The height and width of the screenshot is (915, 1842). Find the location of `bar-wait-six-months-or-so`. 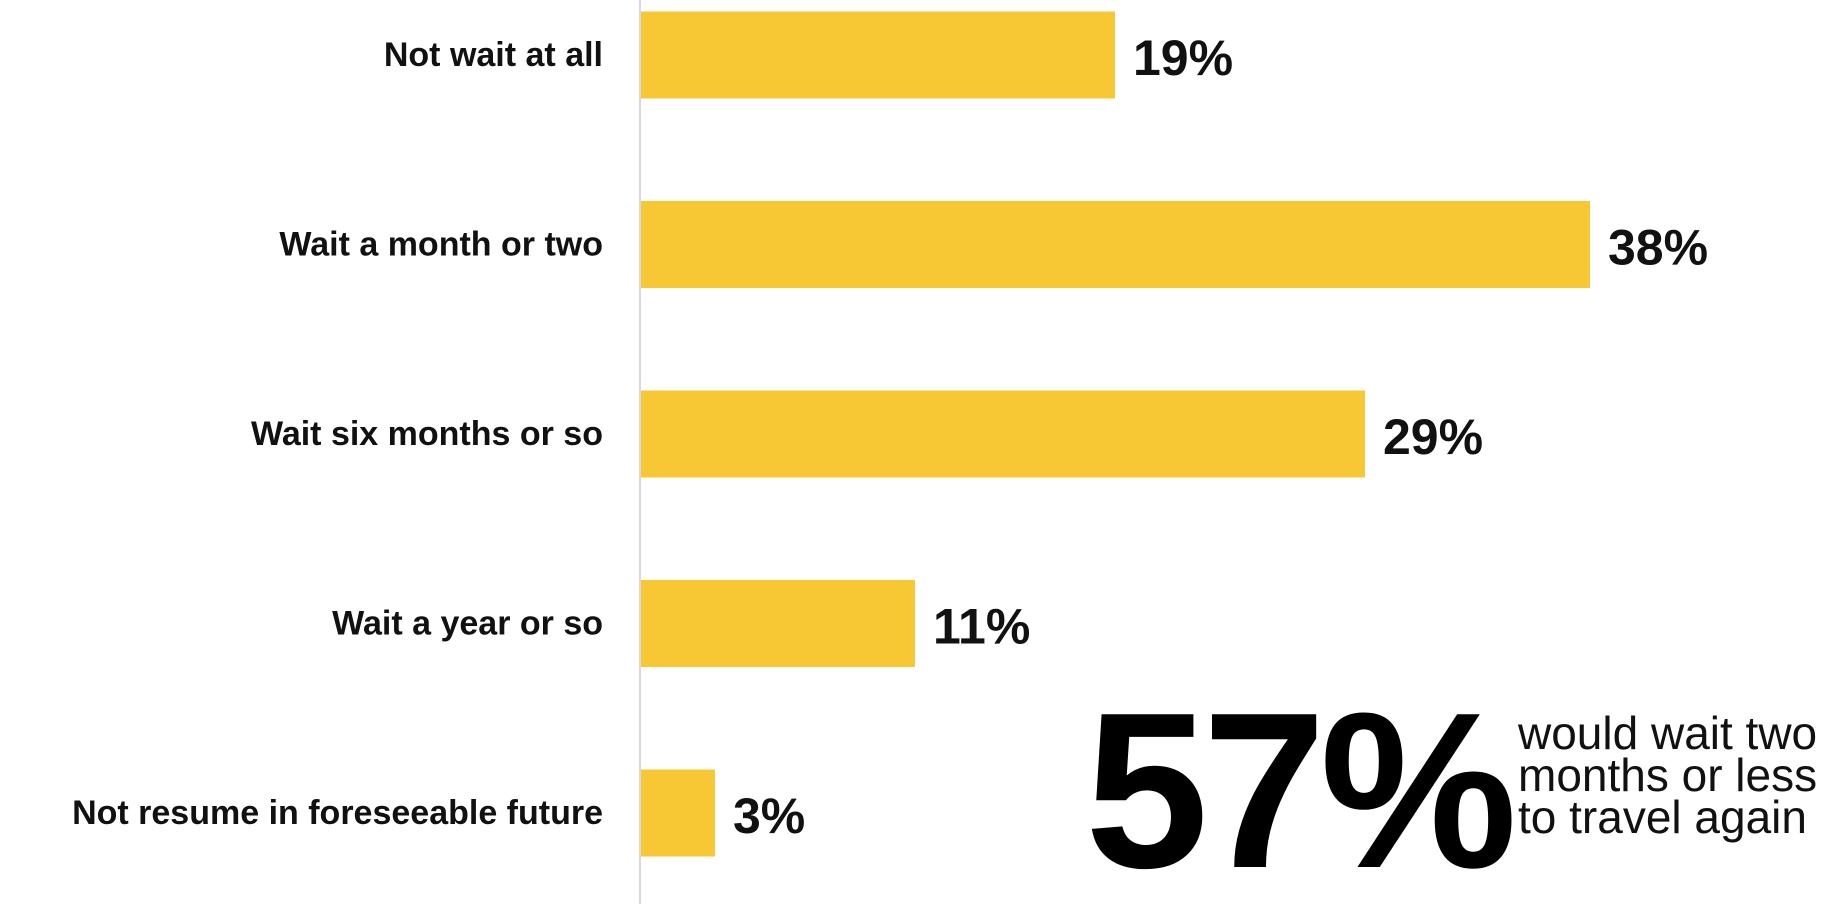

bar-wait-six-months-or-so is located at coordinates (1002, 434).